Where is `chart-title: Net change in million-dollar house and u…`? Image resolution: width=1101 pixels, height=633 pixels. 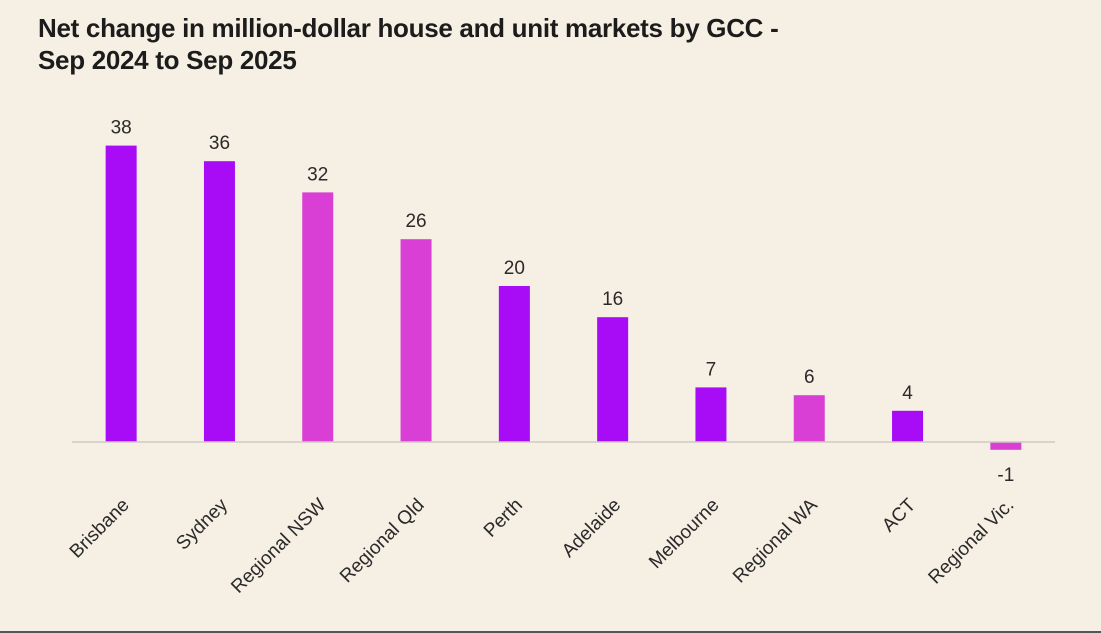
chart-title: Net change in million-dollar house and u… is located at coordinates (408, 44).